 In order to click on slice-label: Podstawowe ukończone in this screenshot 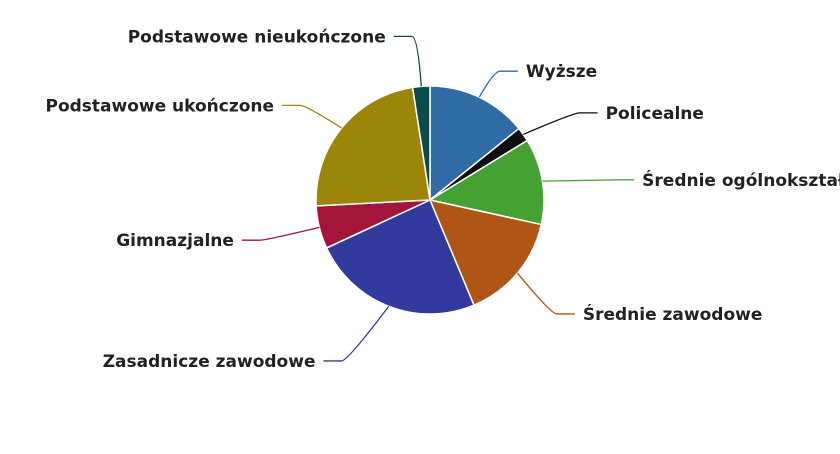, I will do `click(159, 106)`.